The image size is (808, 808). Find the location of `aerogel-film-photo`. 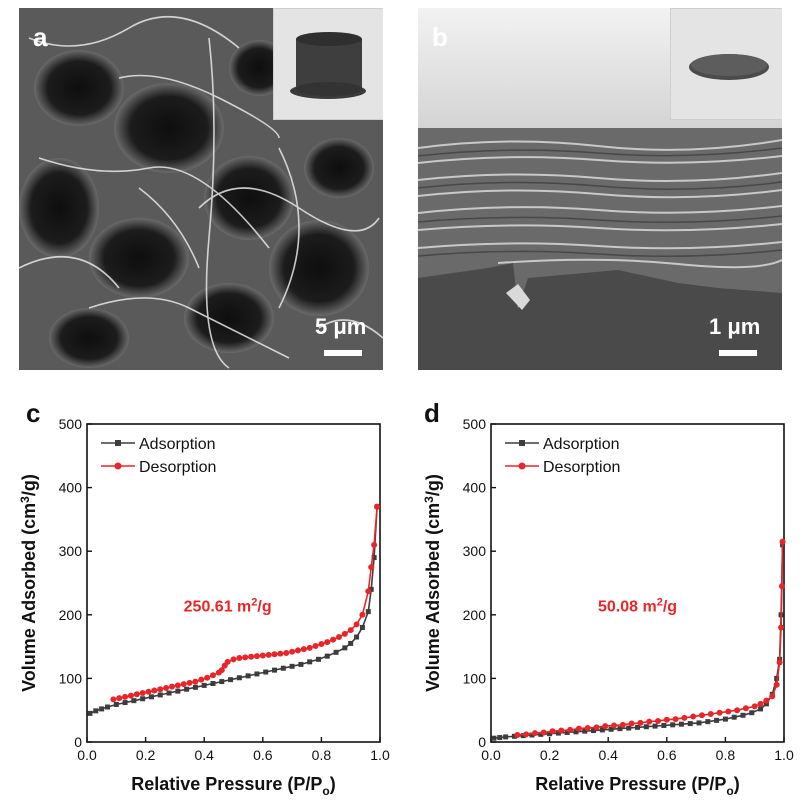

aerogel-film-photo is located at coordinates (726, 64).